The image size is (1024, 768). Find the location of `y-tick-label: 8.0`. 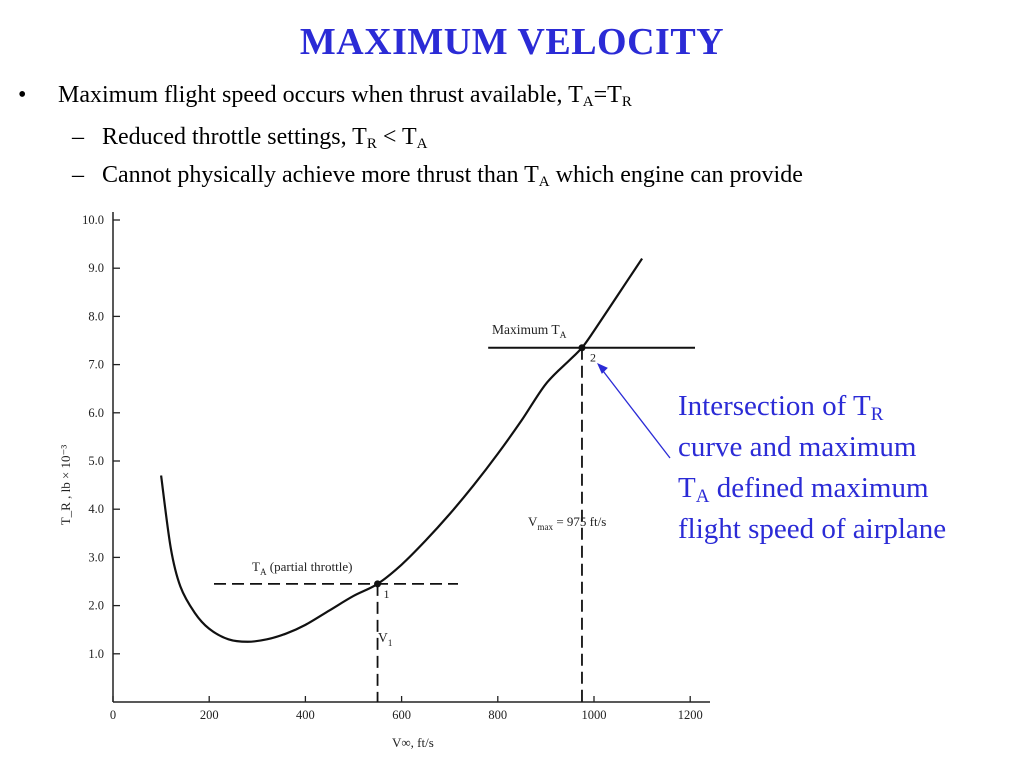

y-tick-label: 8.0 is located at coordinates (96, 316).